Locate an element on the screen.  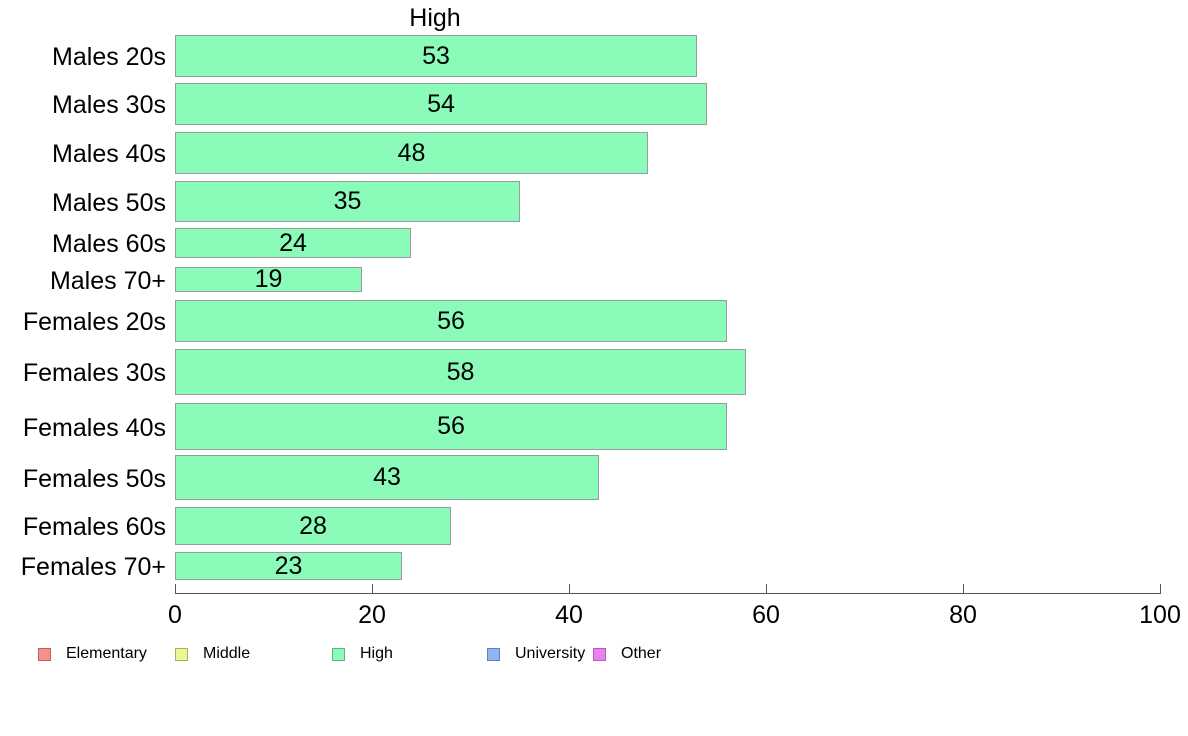
category-label: Females 70+ is located at coordinates (93, 567).